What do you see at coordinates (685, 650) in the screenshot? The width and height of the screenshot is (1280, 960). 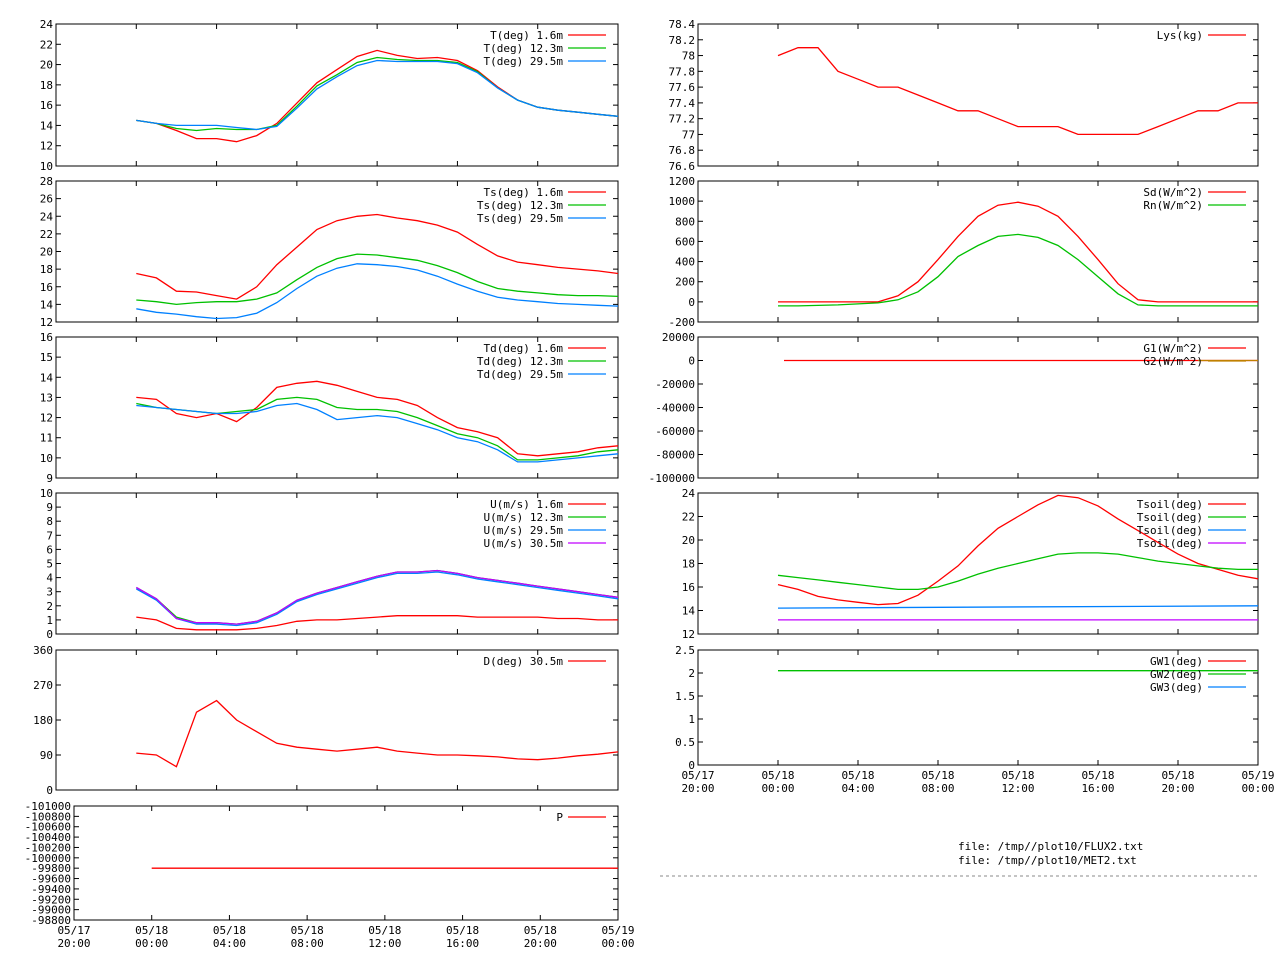 I see `y-tick-label: 2.5` at bounding box center [685, 650].